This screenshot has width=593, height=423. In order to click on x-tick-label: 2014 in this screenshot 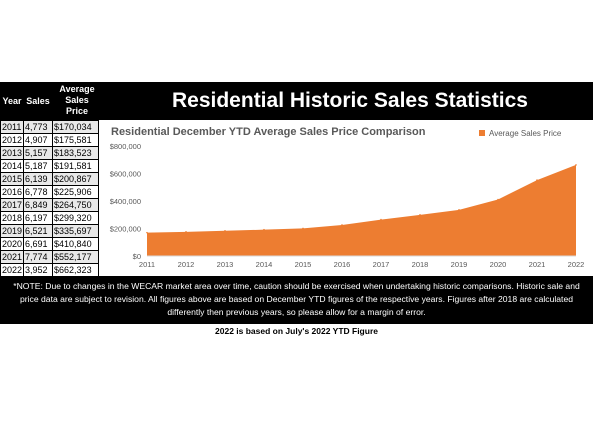, I will do `click(264, 264)`.